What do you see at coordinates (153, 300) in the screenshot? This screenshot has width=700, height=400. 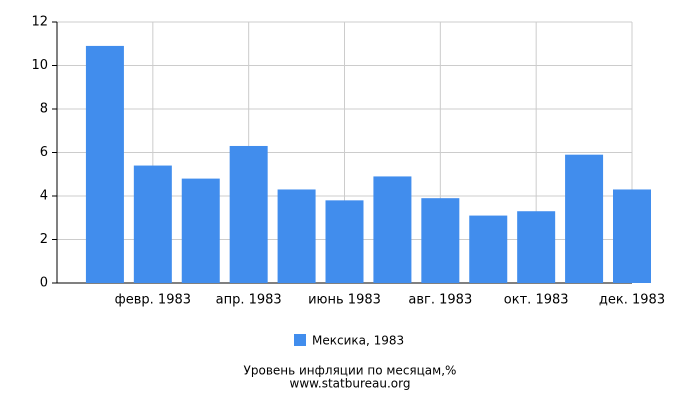 I see `x-tick-label: февр. 1983` at bounding box center [153, 300].